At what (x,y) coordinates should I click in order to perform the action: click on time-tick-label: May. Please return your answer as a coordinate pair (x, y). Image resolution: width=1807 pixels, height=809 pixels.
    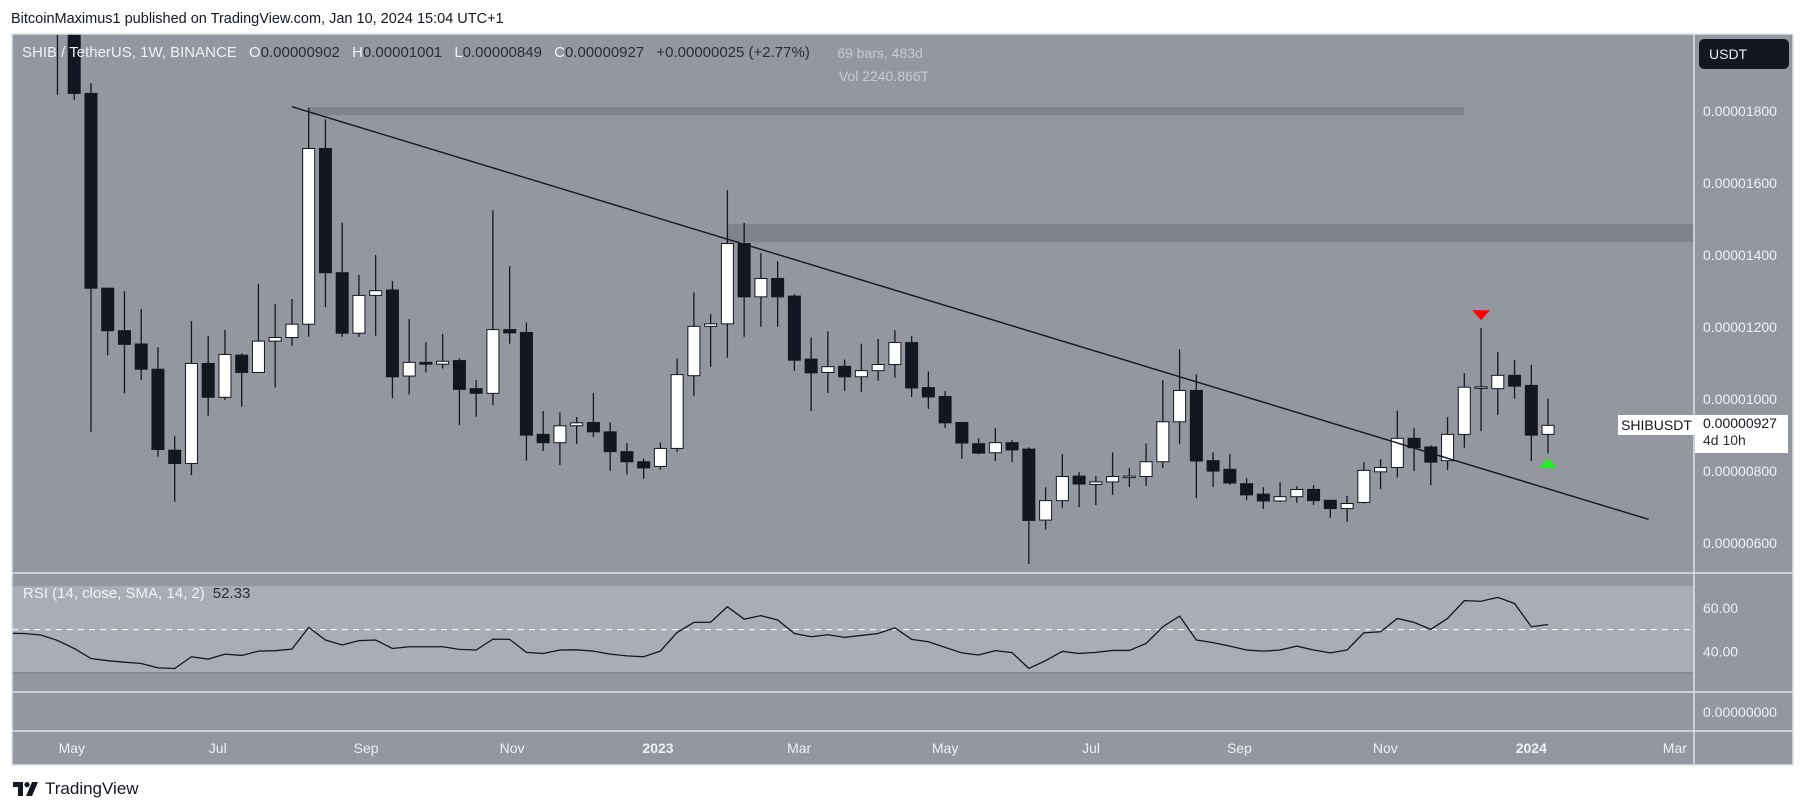
    Looking at the image, I should click on (72, 748).